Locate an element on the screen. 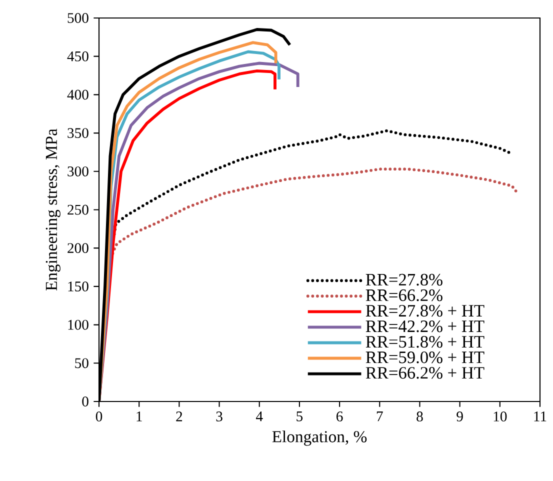  x-tick-label: 10 is located at coordinates (500, 417).